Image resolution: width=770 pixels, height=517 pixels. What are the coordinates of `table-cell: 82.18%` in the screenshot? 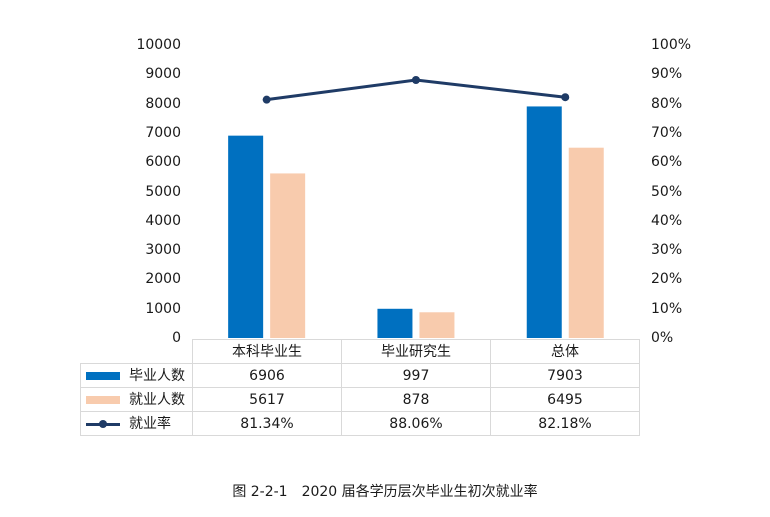 It's located at (565, 423).